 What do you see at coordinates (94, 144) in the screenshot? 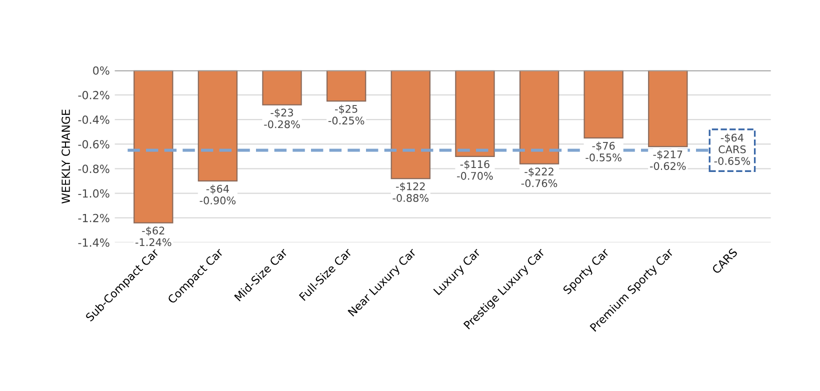
I see `y-tick-label: -0.6%` at bounding box center [94, 144].